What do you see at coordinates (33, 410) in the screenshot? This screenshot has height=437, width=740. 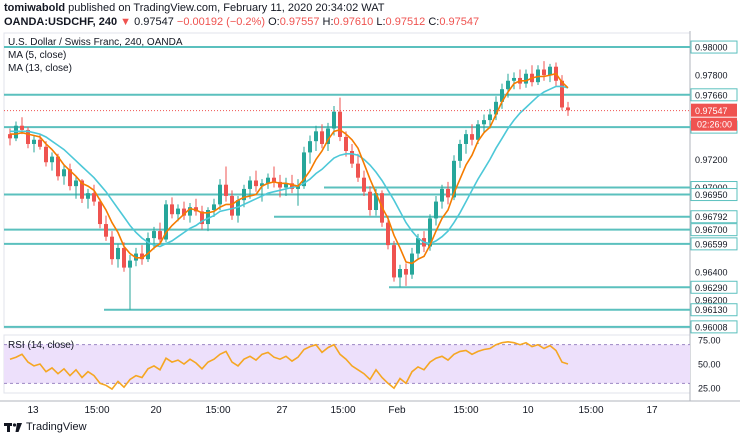 I see `time-tick-label: 13` at bounding box center [33, 410].